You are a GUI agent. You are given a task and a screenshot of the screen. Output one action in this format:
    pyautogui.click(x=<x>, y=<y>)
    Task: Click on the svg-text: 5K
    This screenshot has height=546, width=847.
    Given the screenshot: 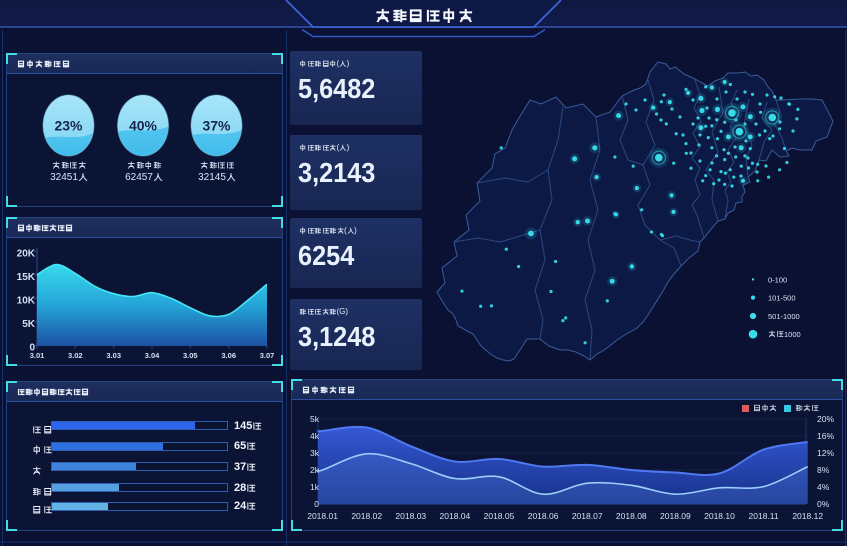 What is the action you would take?
    pyautogui.click(x=29, y=324)
    